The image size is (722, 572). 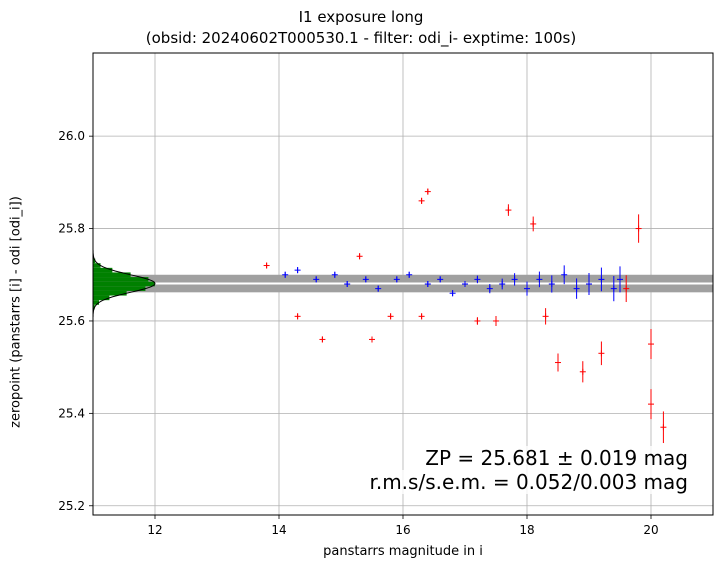 What do you see at coordinates (556, 458) in the screenshot?
I see `zp-annotation: ZP = 25.681 ± 0.019 mag` at bounding box center [556, 458].